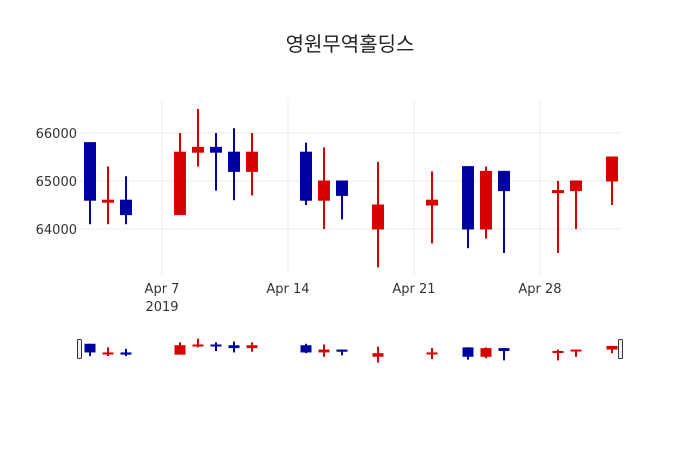 The image size is (700, 450). What do you see at coordinates (56, 230) in the screenshot?
I see `y-tick-label: 64000` at bounding box center [56, 230].